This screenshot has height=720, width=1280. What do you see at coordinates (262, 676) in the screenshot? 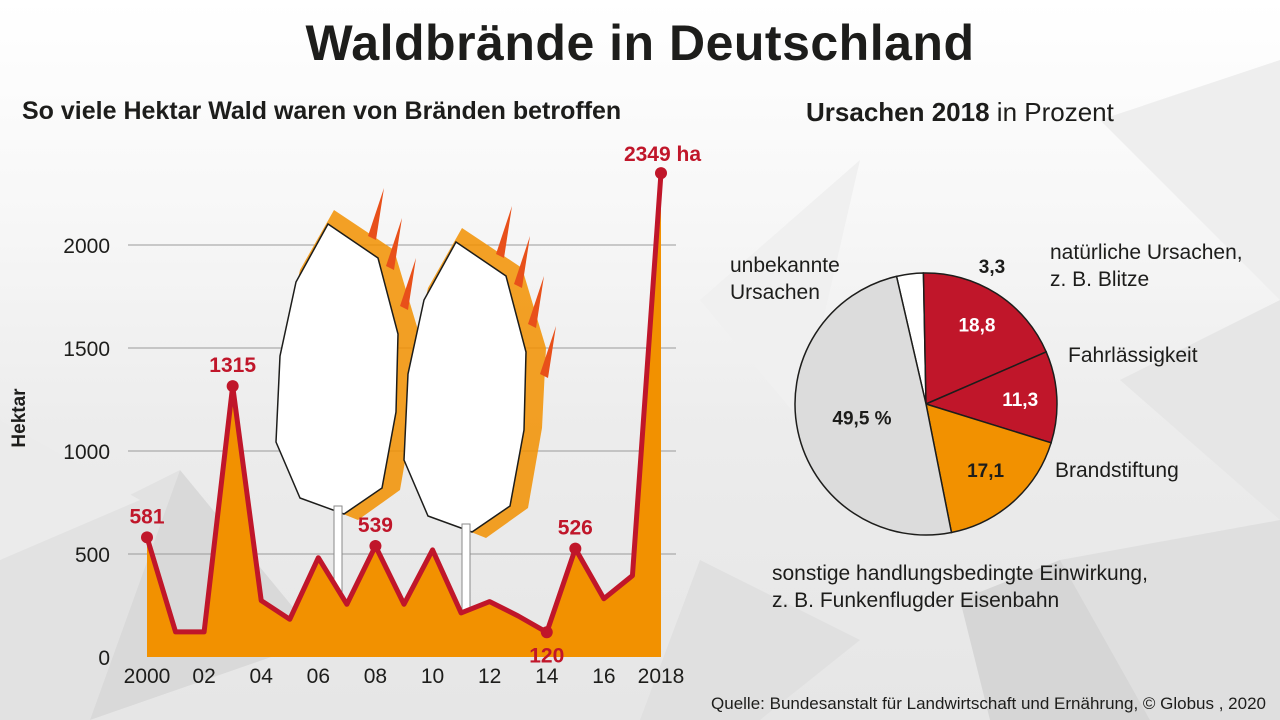
I see `x-tick-label: 04` at bounding box center [262, 676].